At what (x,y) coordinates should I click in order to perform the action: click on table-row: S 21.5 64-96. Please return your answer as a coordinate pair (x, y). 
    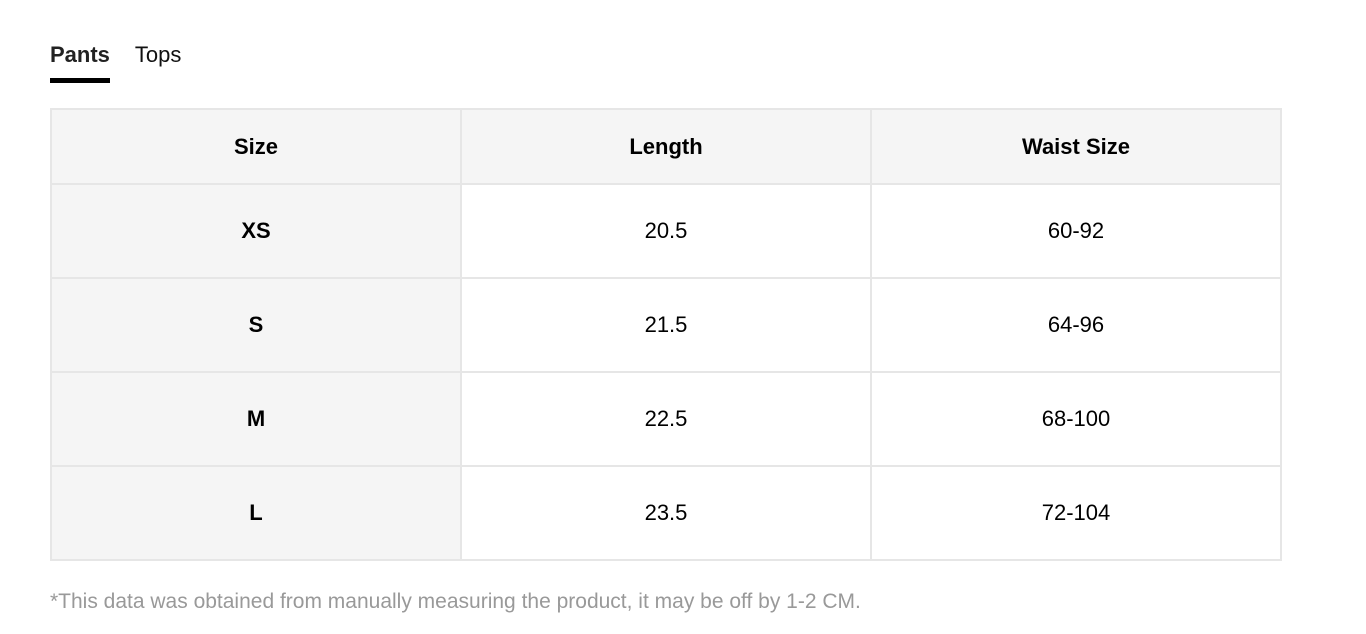
    Looking at the image, I should click on (666, 325).